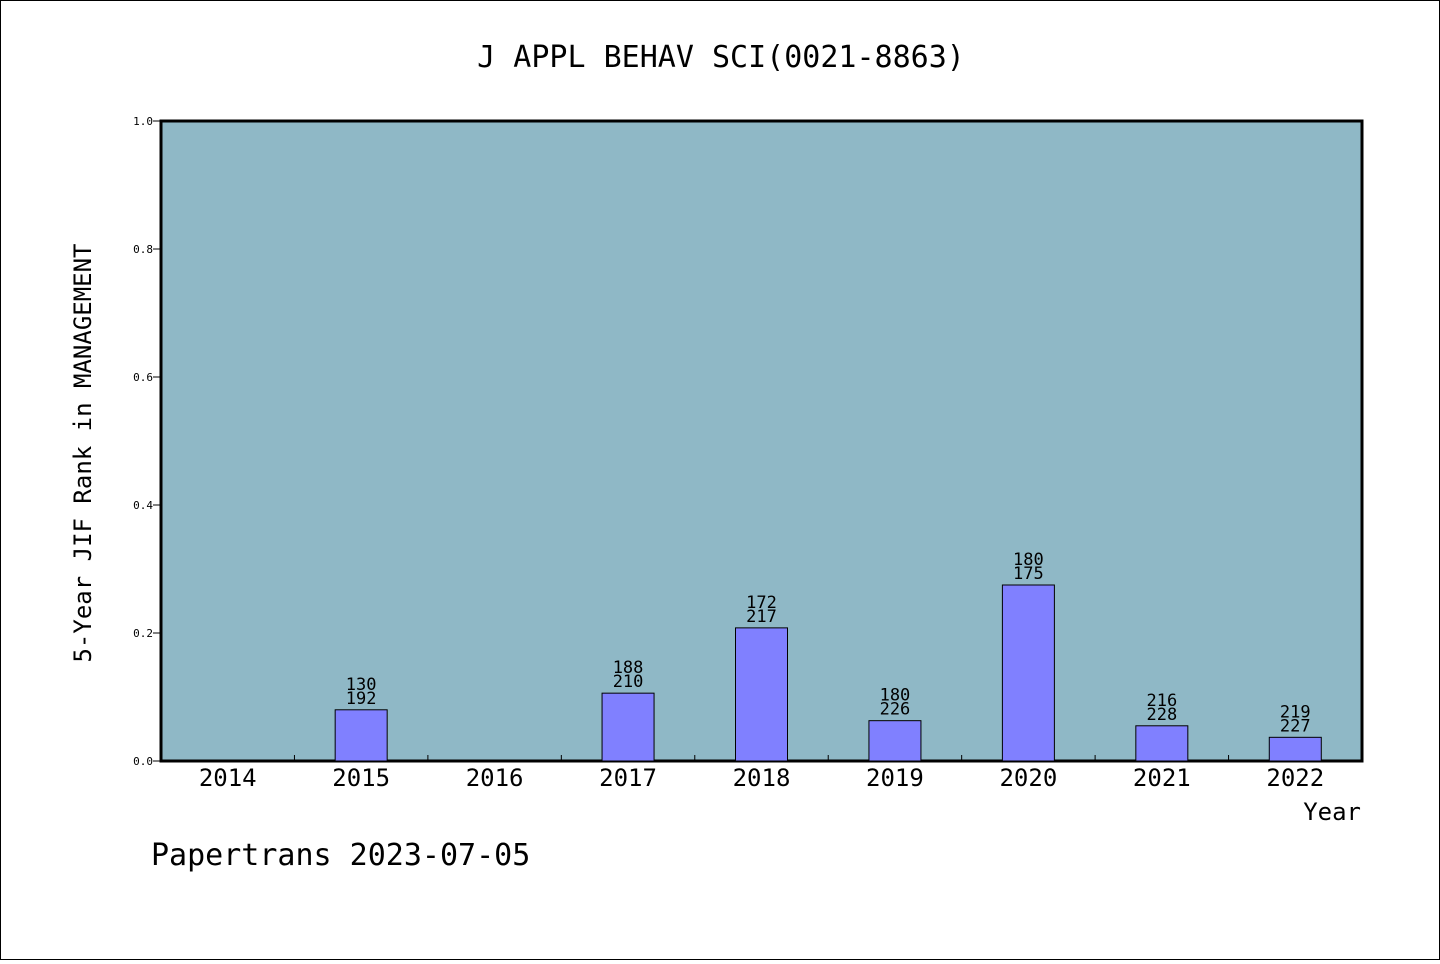 This screenshot has height=964, width=1440. Describe the element at coordinates (143, 505) in the screenshot. I see `y-tick-label: 0.4` at that location.